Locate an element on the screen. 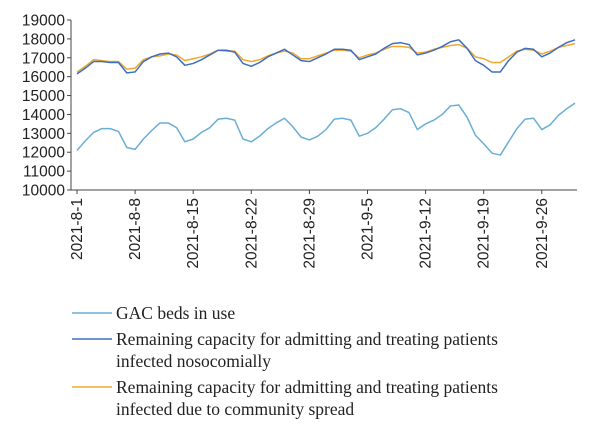 The width and height of the screenshot is (600, 448). y-tick-label: 10000 is located at coordinates (43, 191).